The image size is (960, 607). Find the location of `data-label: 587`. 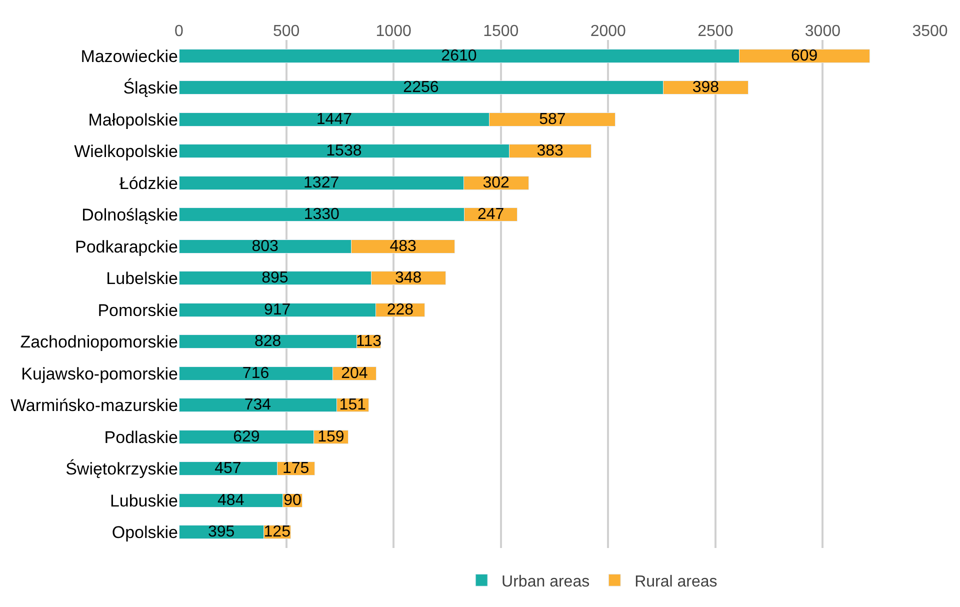

data-label: 587 is located at coordinates (552, 119).